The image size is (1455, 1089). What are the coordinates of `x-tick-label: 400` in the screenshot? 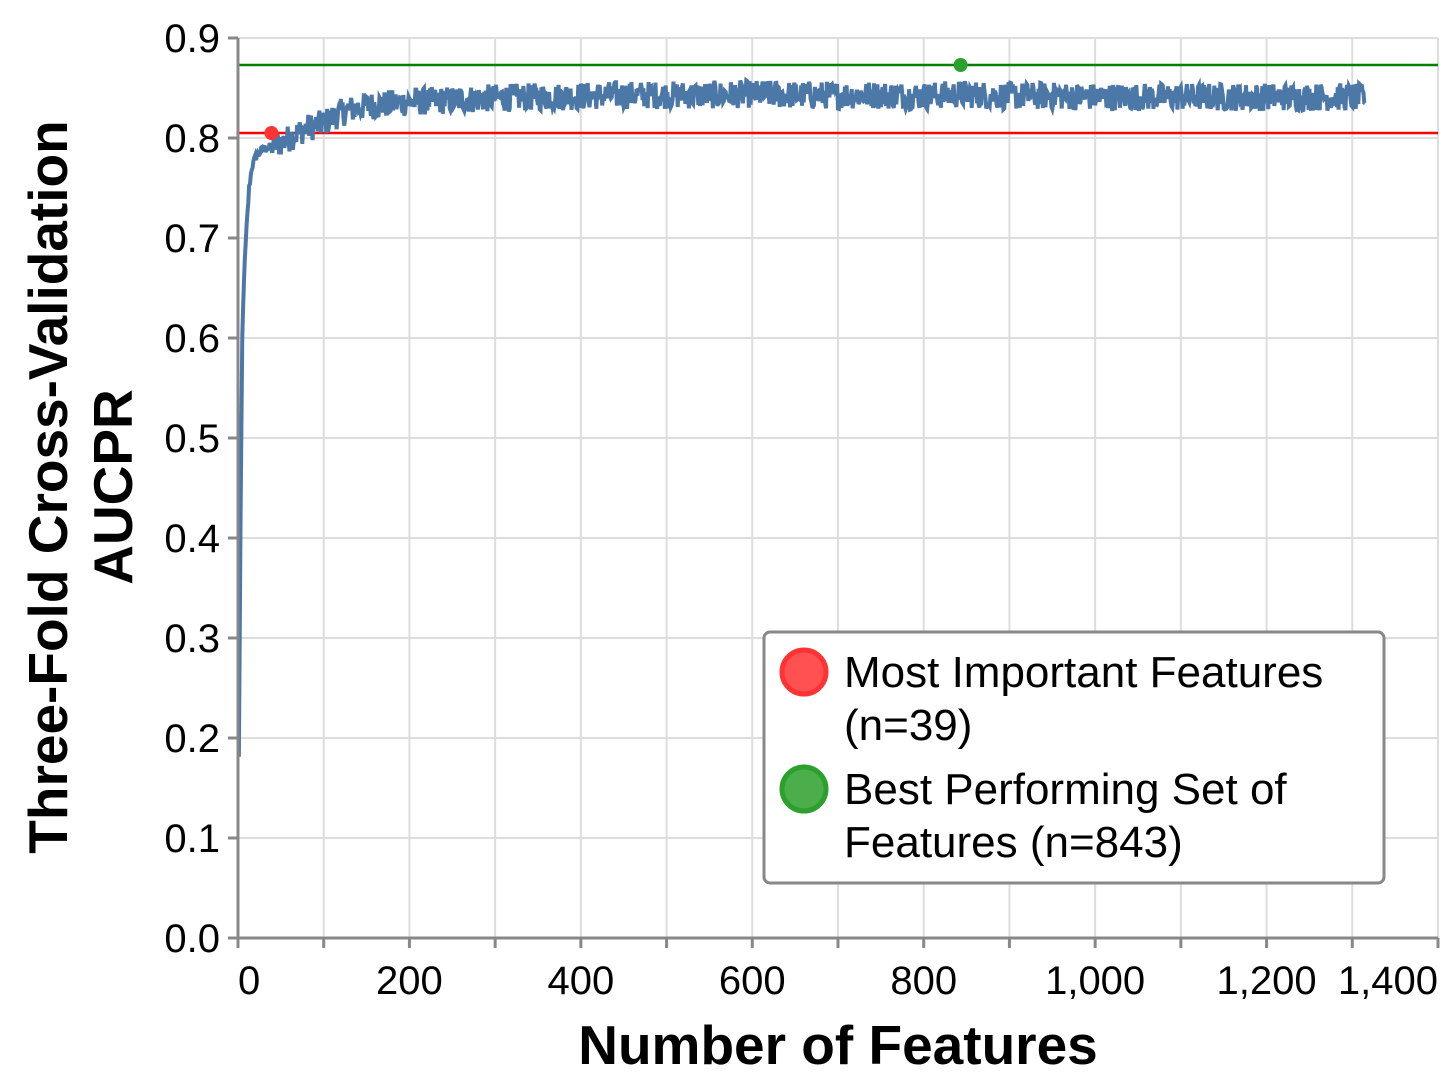 It's located at (580, 981).